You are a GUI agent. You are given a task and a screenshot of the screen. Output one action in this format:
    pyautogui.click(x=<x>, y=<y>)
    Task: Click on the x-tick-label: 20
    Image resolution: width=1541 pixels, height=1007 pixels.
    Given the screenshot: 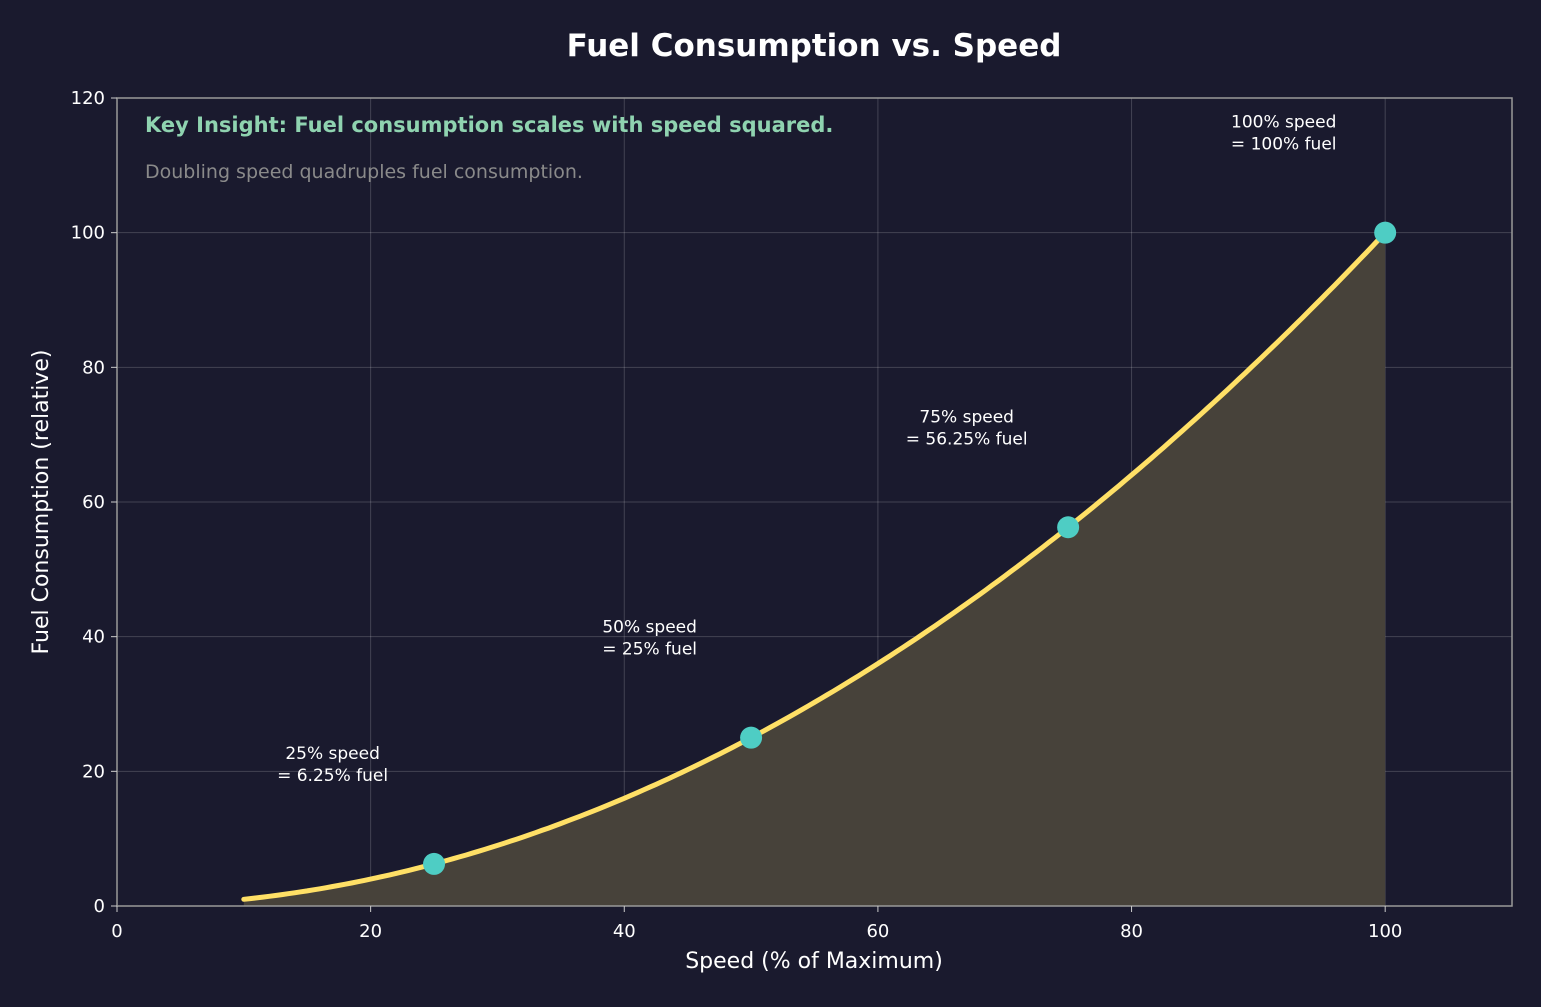 What is the action you would take?
    pyautogui.click(x=370, y=931)
    